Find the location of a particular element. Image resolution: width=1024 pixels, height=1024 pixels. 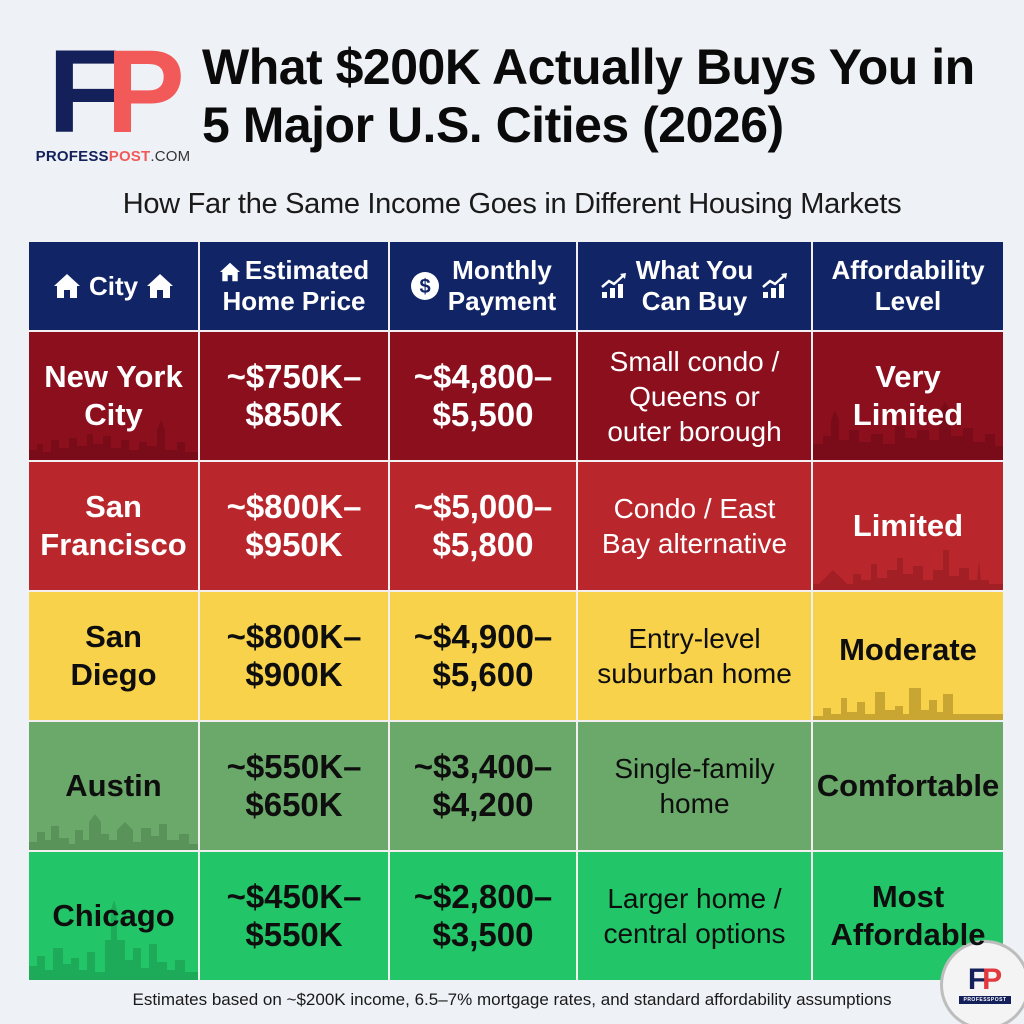

brand-logo: FP PROFESSPOST.COM is located at coordinates (113, 101).